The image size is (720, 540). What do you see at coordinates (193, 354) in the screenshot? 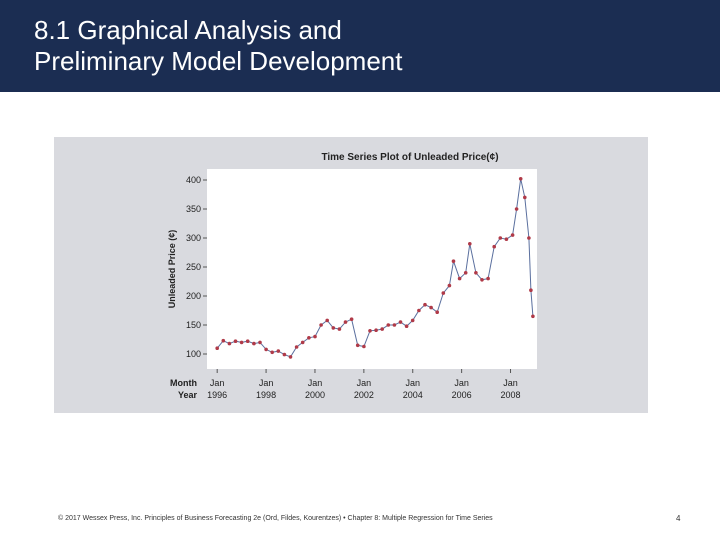
I see `y-tick-label: 100` at bounding box center [193, 354].